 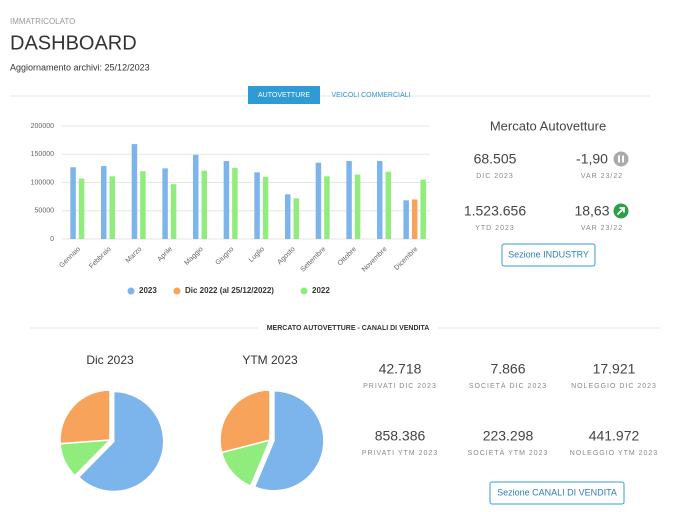 What do you see at coordinates (134, 255) in the screenshot?
I see `x-tick-label: Marzo` at bounding box center [134, 255].